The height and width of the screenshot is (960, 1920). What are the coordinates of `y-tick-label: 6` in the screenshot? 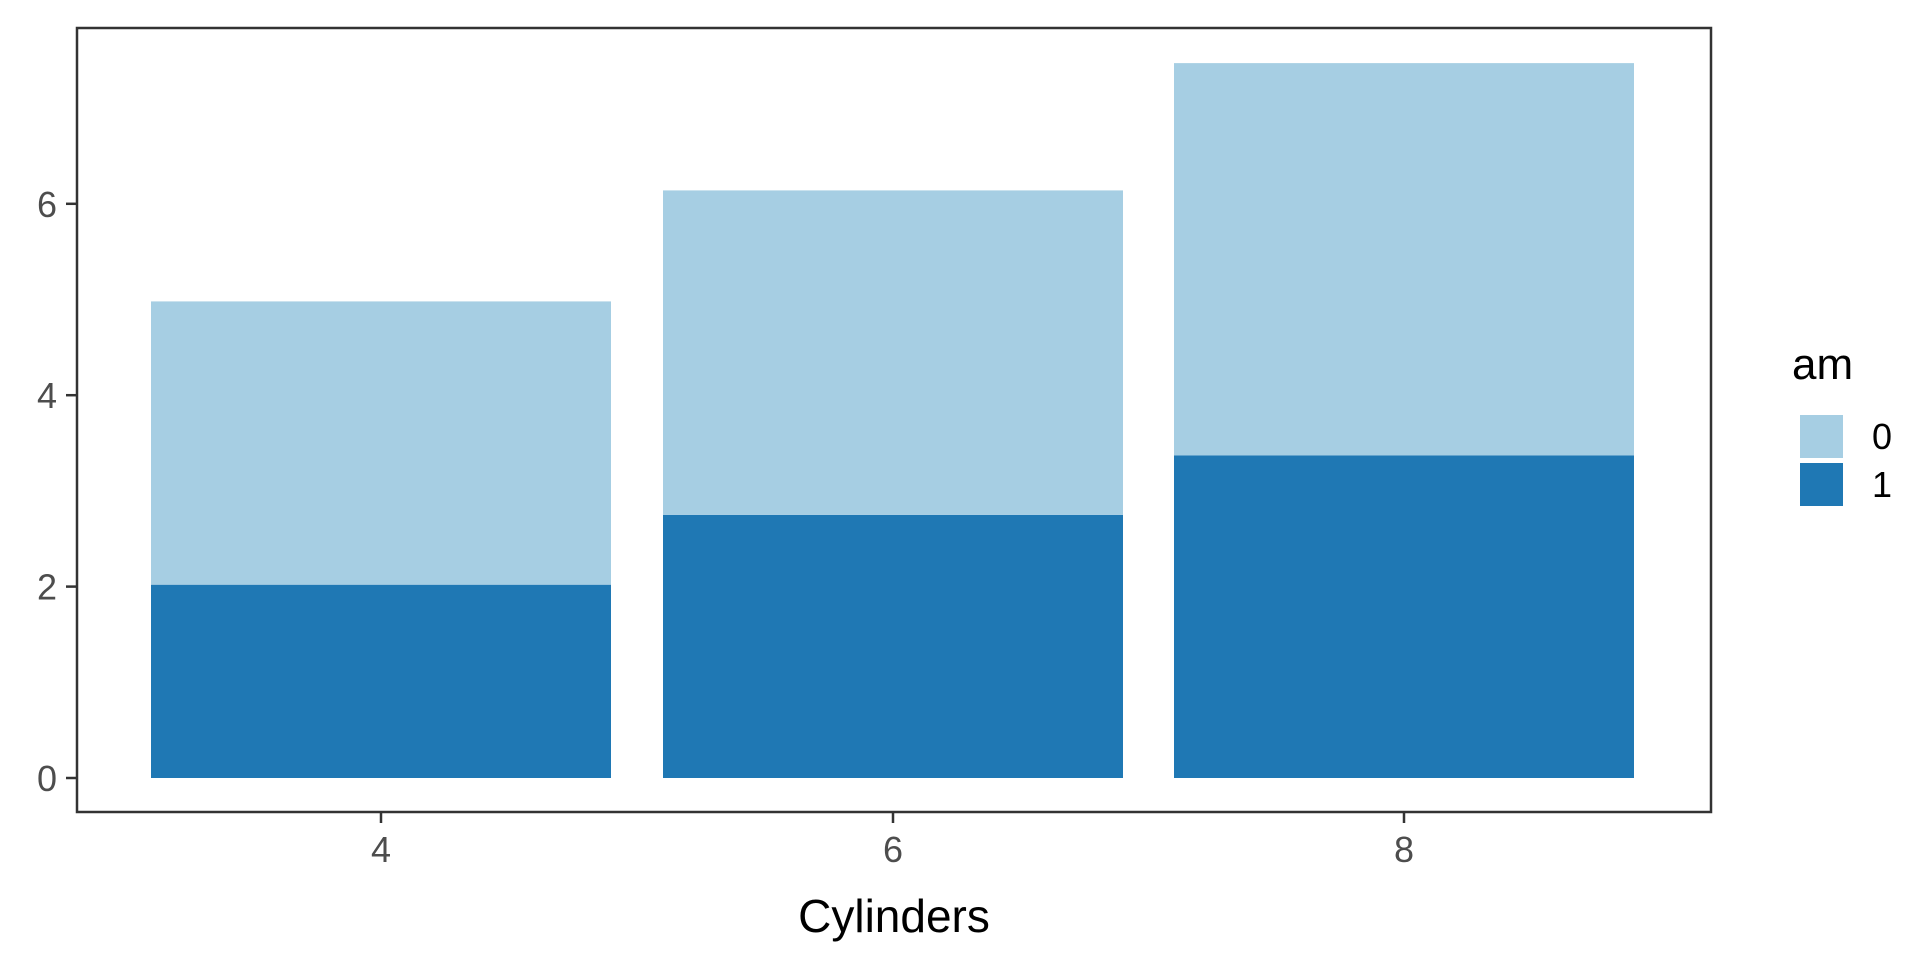 It's located at (47, 204).